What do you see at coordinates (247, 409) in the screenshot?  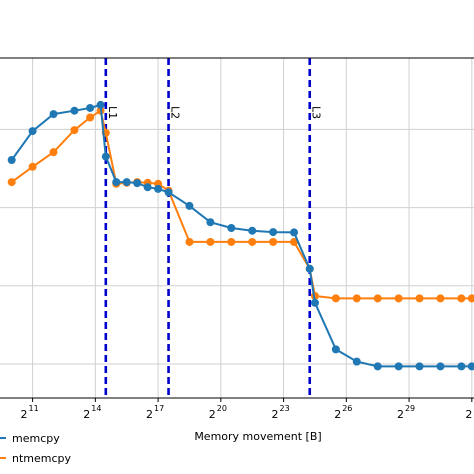 I see `x-axis-ticks: 211 214 217 220 223 226 229 2` at bounding box center [247, 409].